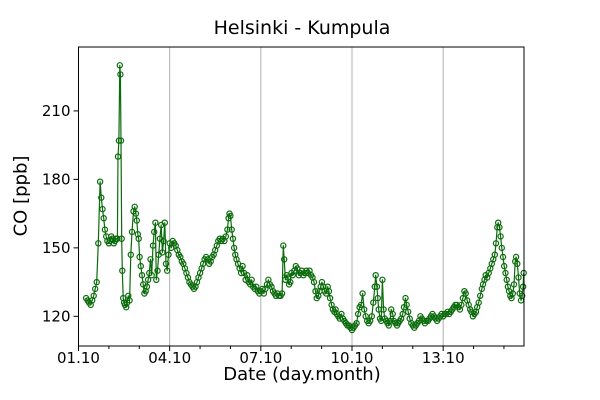  I want to click on x-axis-label: Date (day.month), so click(302, 374).